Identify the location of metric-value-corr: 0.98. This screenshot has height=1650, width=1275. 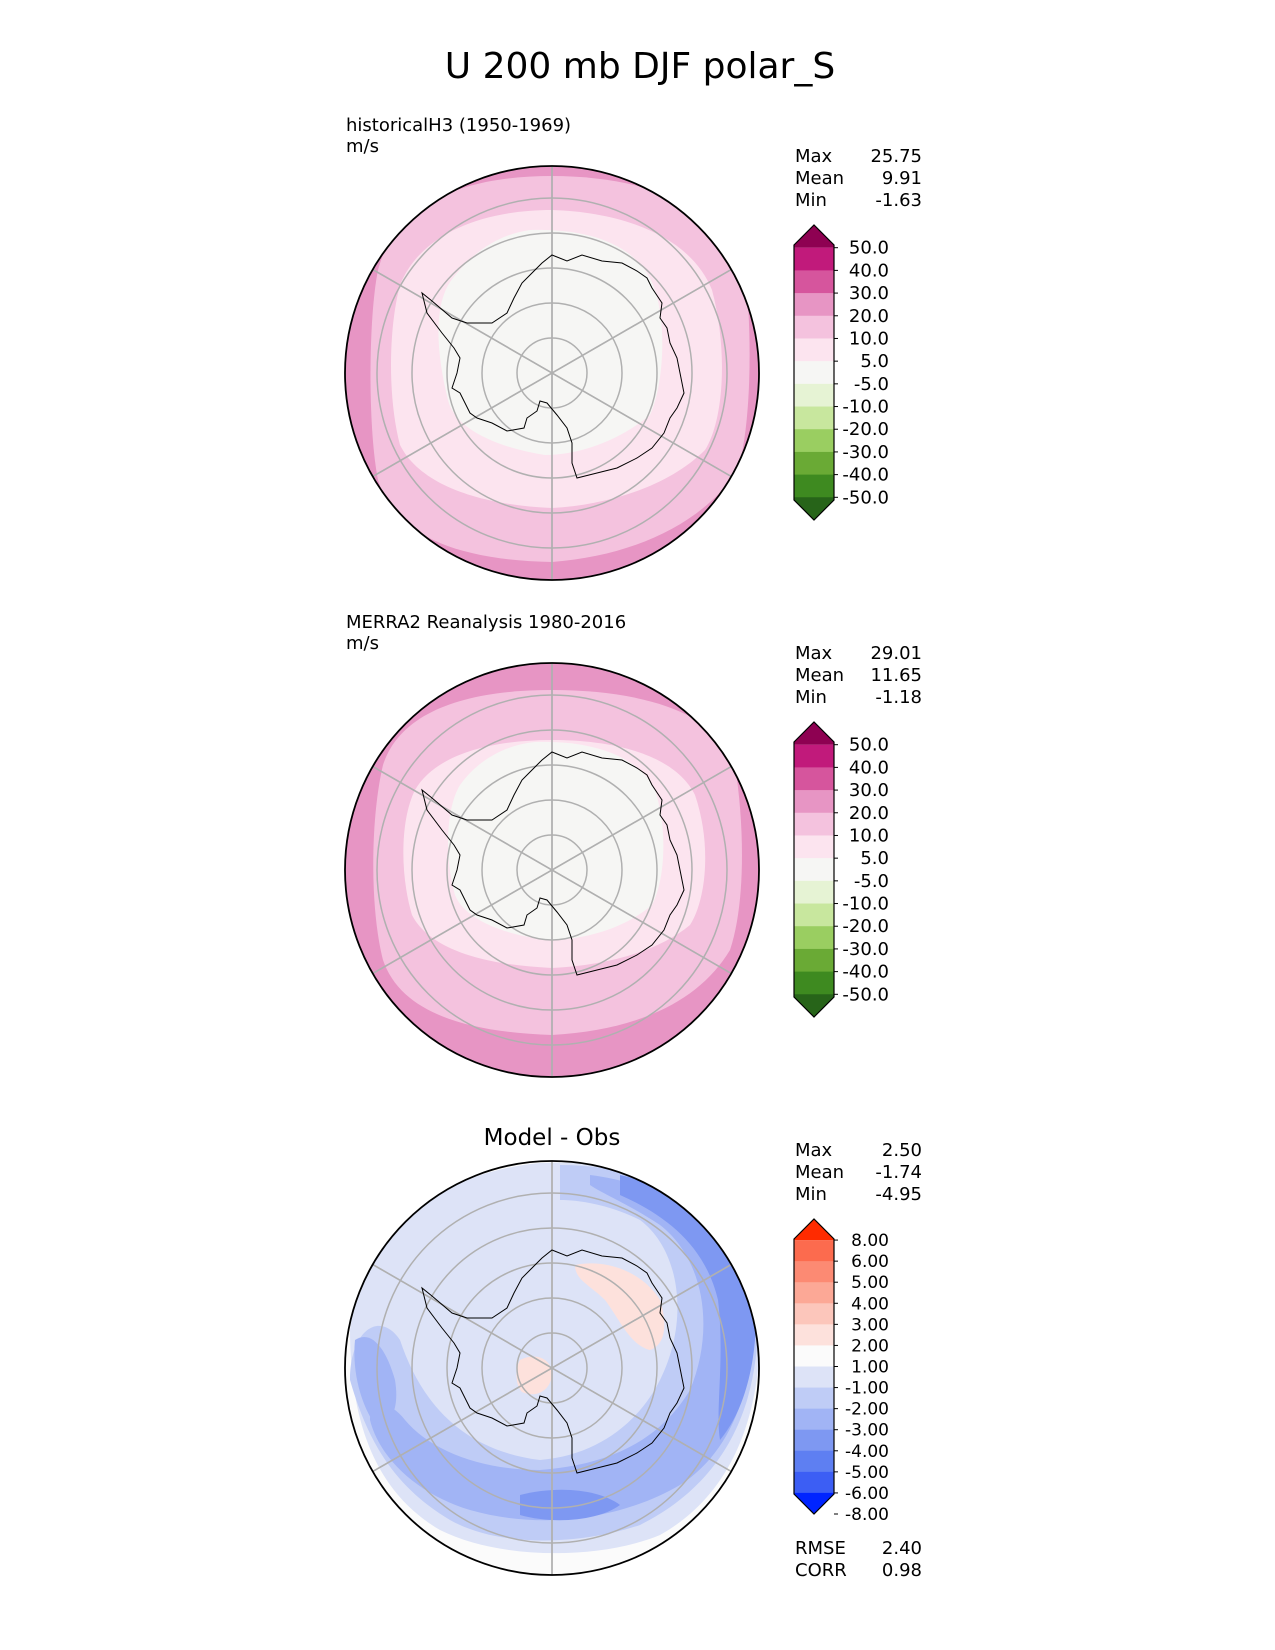
(902, 1570).